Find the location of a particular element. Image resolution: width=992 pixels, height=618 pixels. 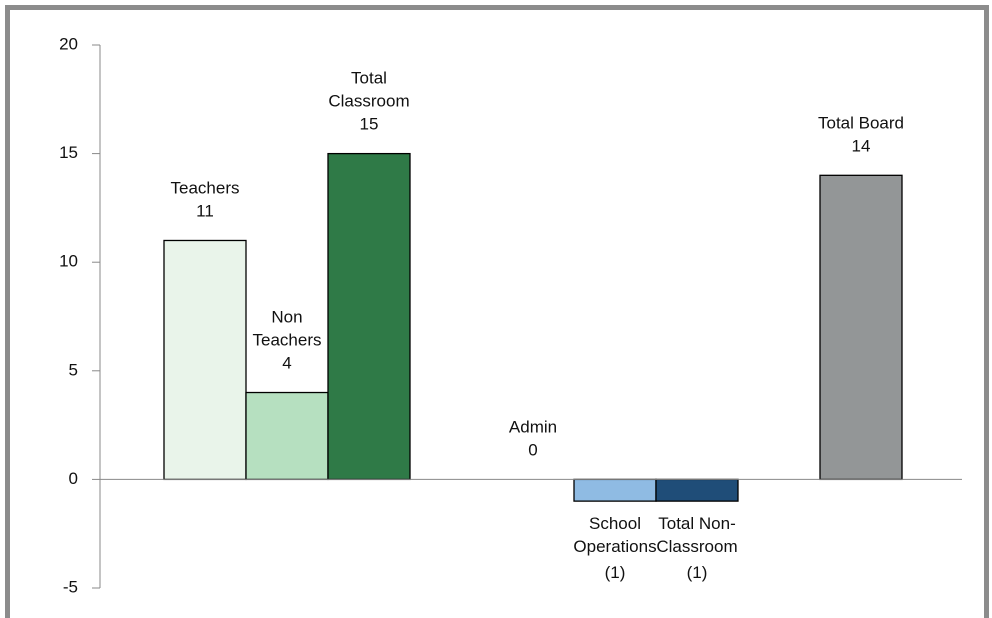

category-label: School is located at coordinates (615, 524).